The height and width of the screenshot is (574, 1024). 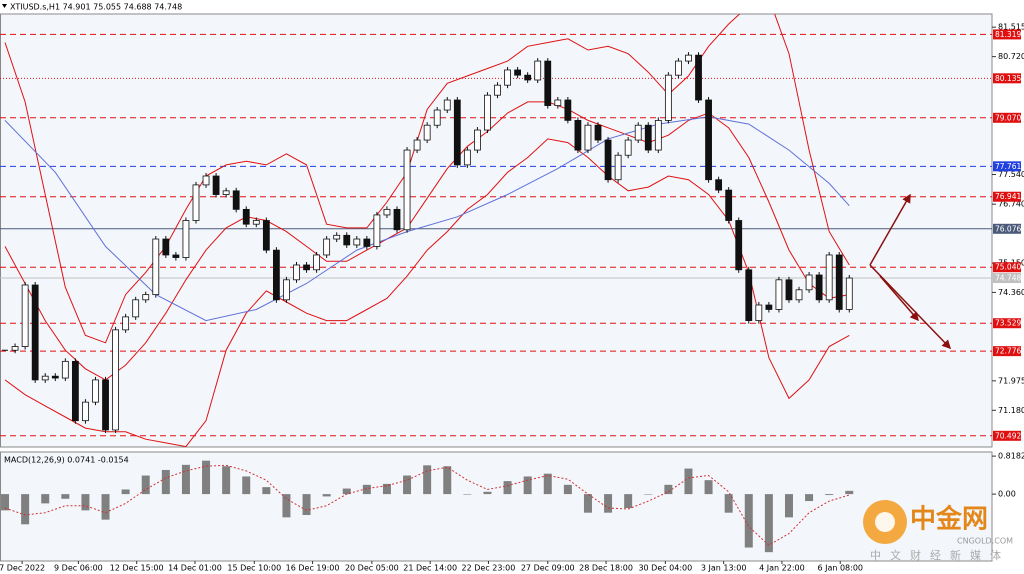 I want to click on logo-name: 中金网, so click(x=949, y=519).